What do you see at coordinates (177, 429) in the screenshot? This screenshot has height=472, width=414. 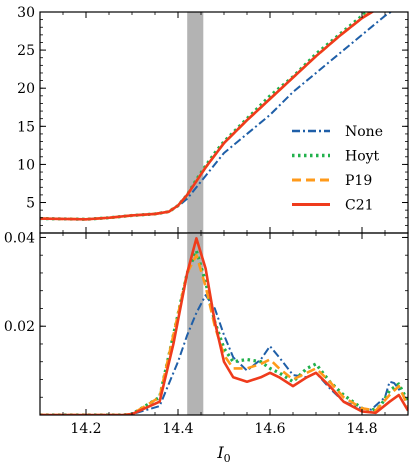 I see `x-tick-label: 14.4` at bounding box center [177, 429].